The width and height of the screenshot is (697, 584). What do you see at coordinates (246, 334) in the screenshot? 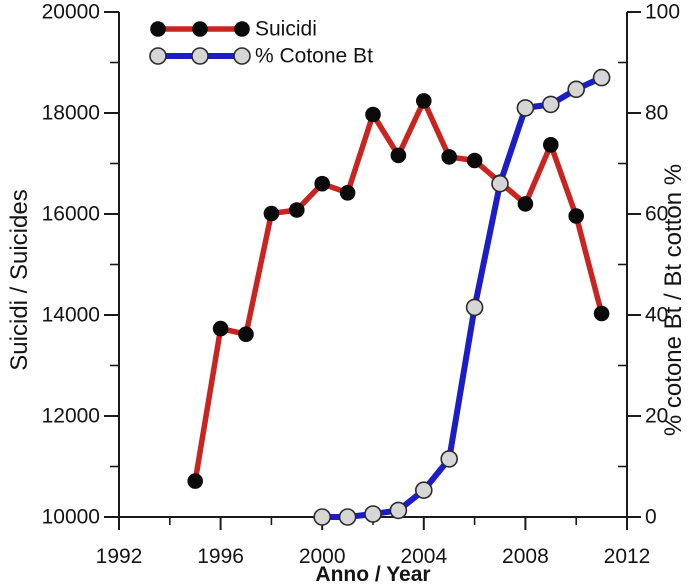
I see `data-point-suicidi-1997` at bounding box center [246, 334].